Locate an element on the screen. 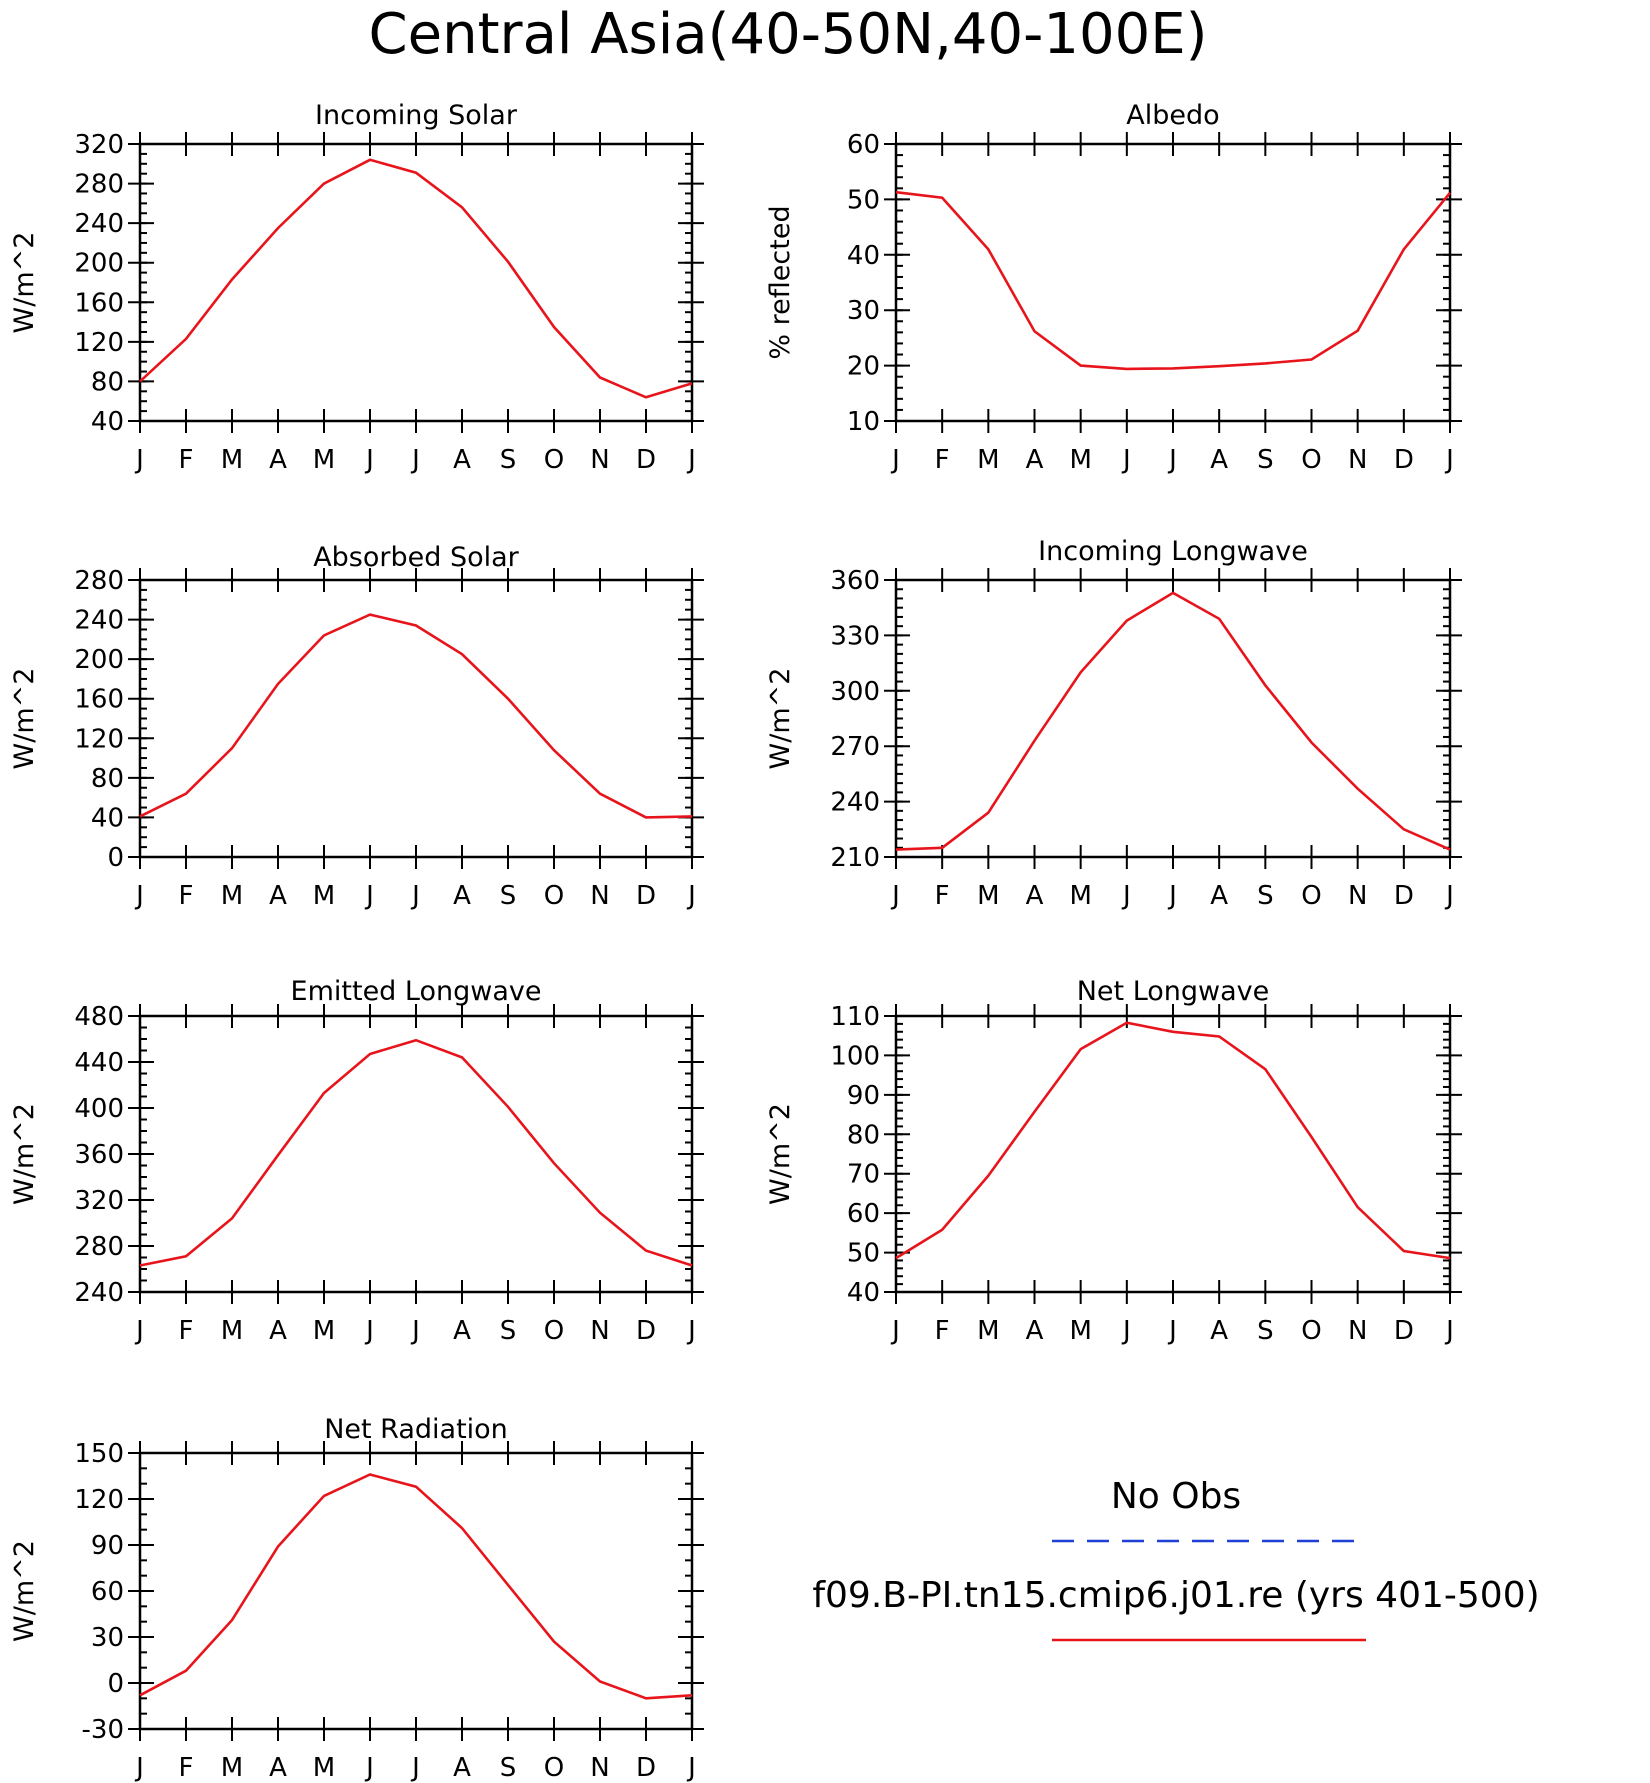 This screenshot has height=1783, width=1650. legend-label-obs: No Obs is located at coordinates (1176, 1496).